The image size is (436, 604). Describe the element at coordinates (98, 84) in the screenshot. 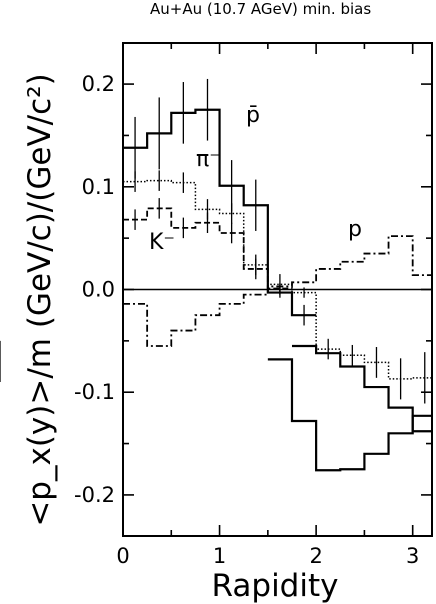

I see `y-tick-label: 0.2` at that location.